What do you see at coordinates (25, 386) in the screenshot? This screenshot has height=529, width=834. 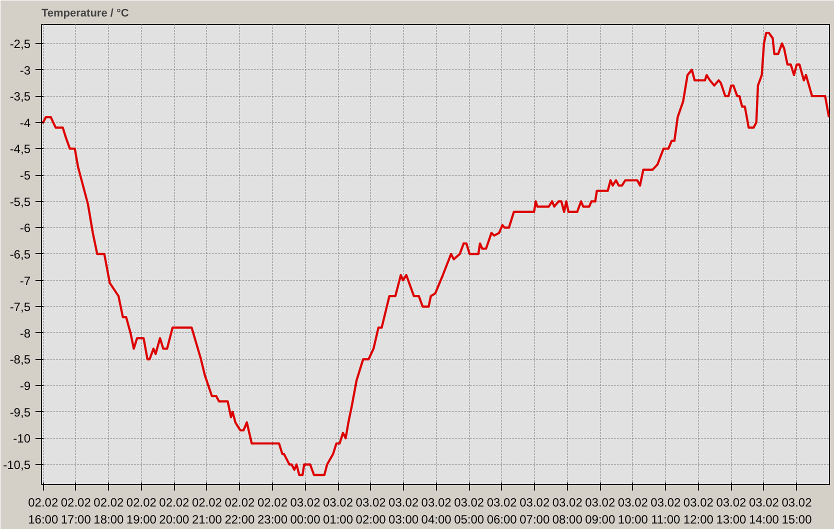 I see `y-tick-label: -9` at bounding box center [25, 386].